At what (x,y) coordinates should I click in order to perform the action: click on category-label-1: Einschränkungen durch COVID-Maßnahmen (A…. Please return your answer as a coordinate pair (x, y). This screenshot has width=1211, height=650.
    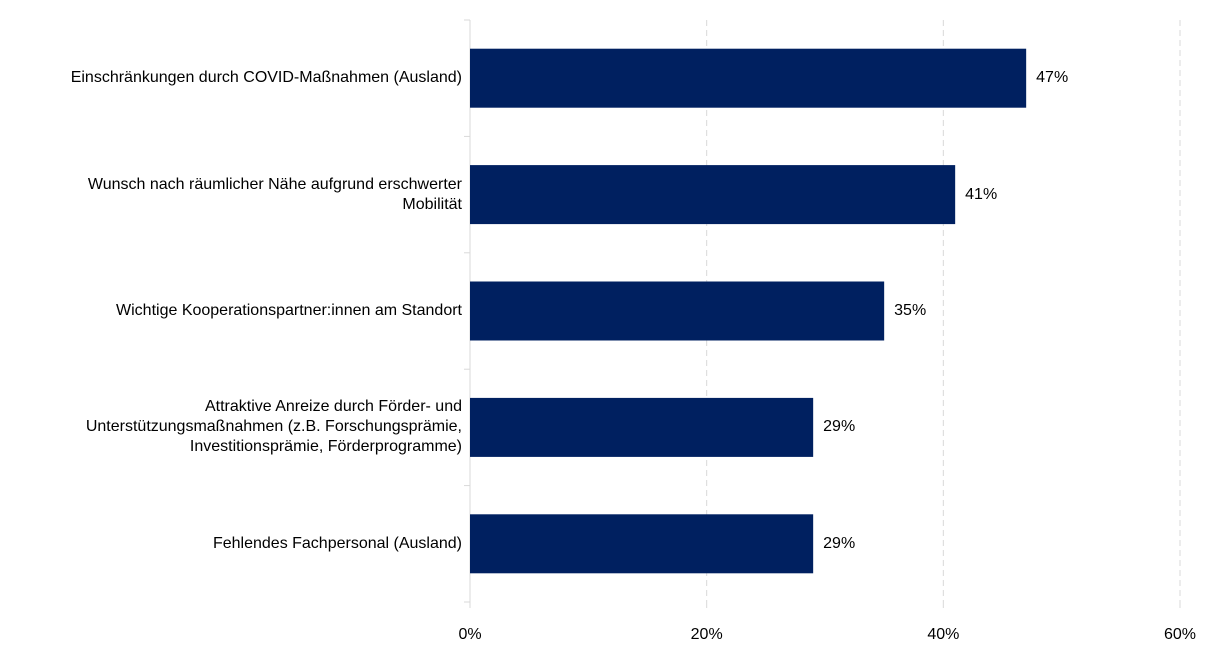
    Looking at the image, I should click on (266, 78).